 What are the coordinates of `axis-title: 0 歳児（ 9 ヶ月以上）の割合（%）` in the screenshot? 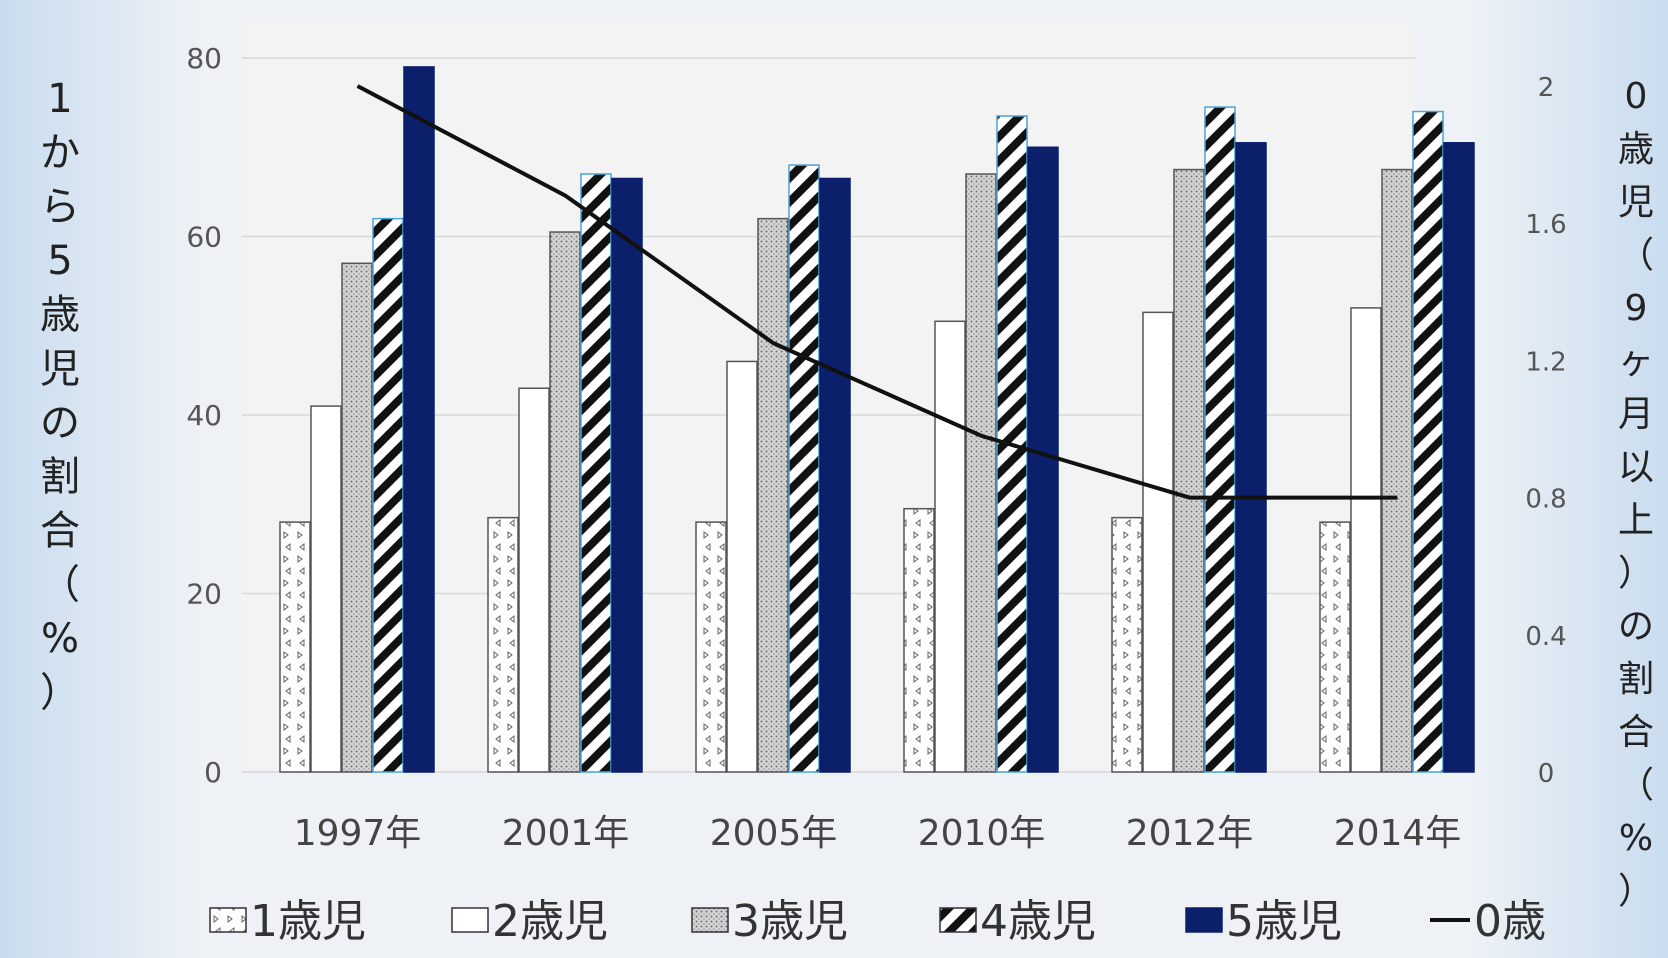 It's located at (1636, 494).